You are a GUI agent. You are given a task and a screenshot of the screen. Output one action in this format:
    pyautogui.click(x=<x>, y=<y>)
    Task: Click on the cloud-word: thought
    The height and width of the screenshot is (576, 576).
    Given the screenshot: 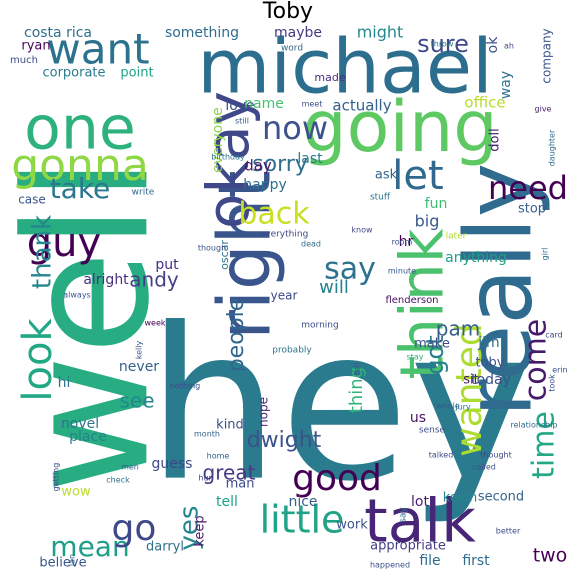 What is the action you would take?
    pyautogui.click(x=495, y=455)
    